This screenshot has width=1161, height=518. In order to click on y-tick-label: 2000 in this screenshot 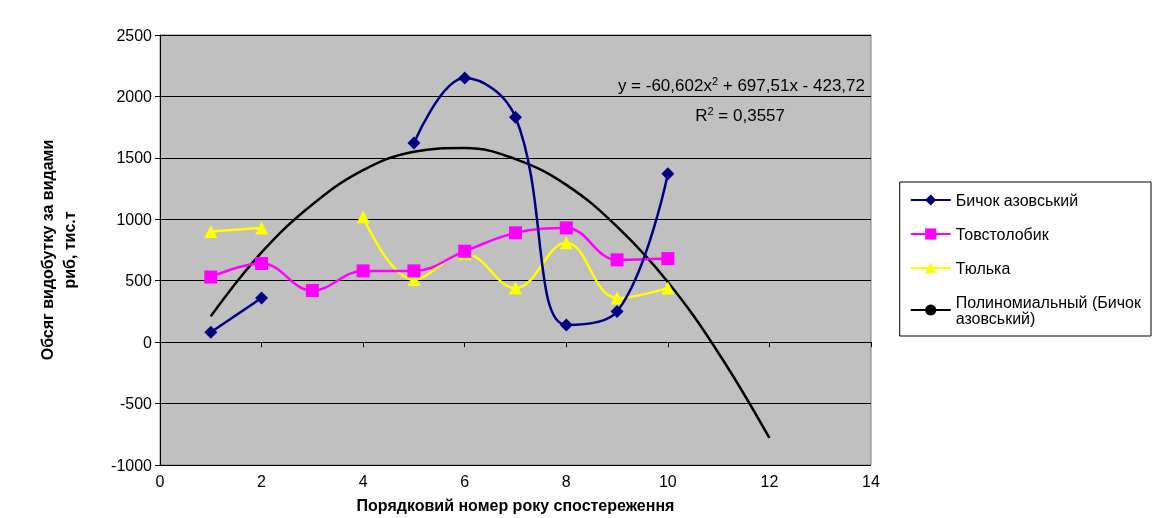, I will do `click(134, 96)`.